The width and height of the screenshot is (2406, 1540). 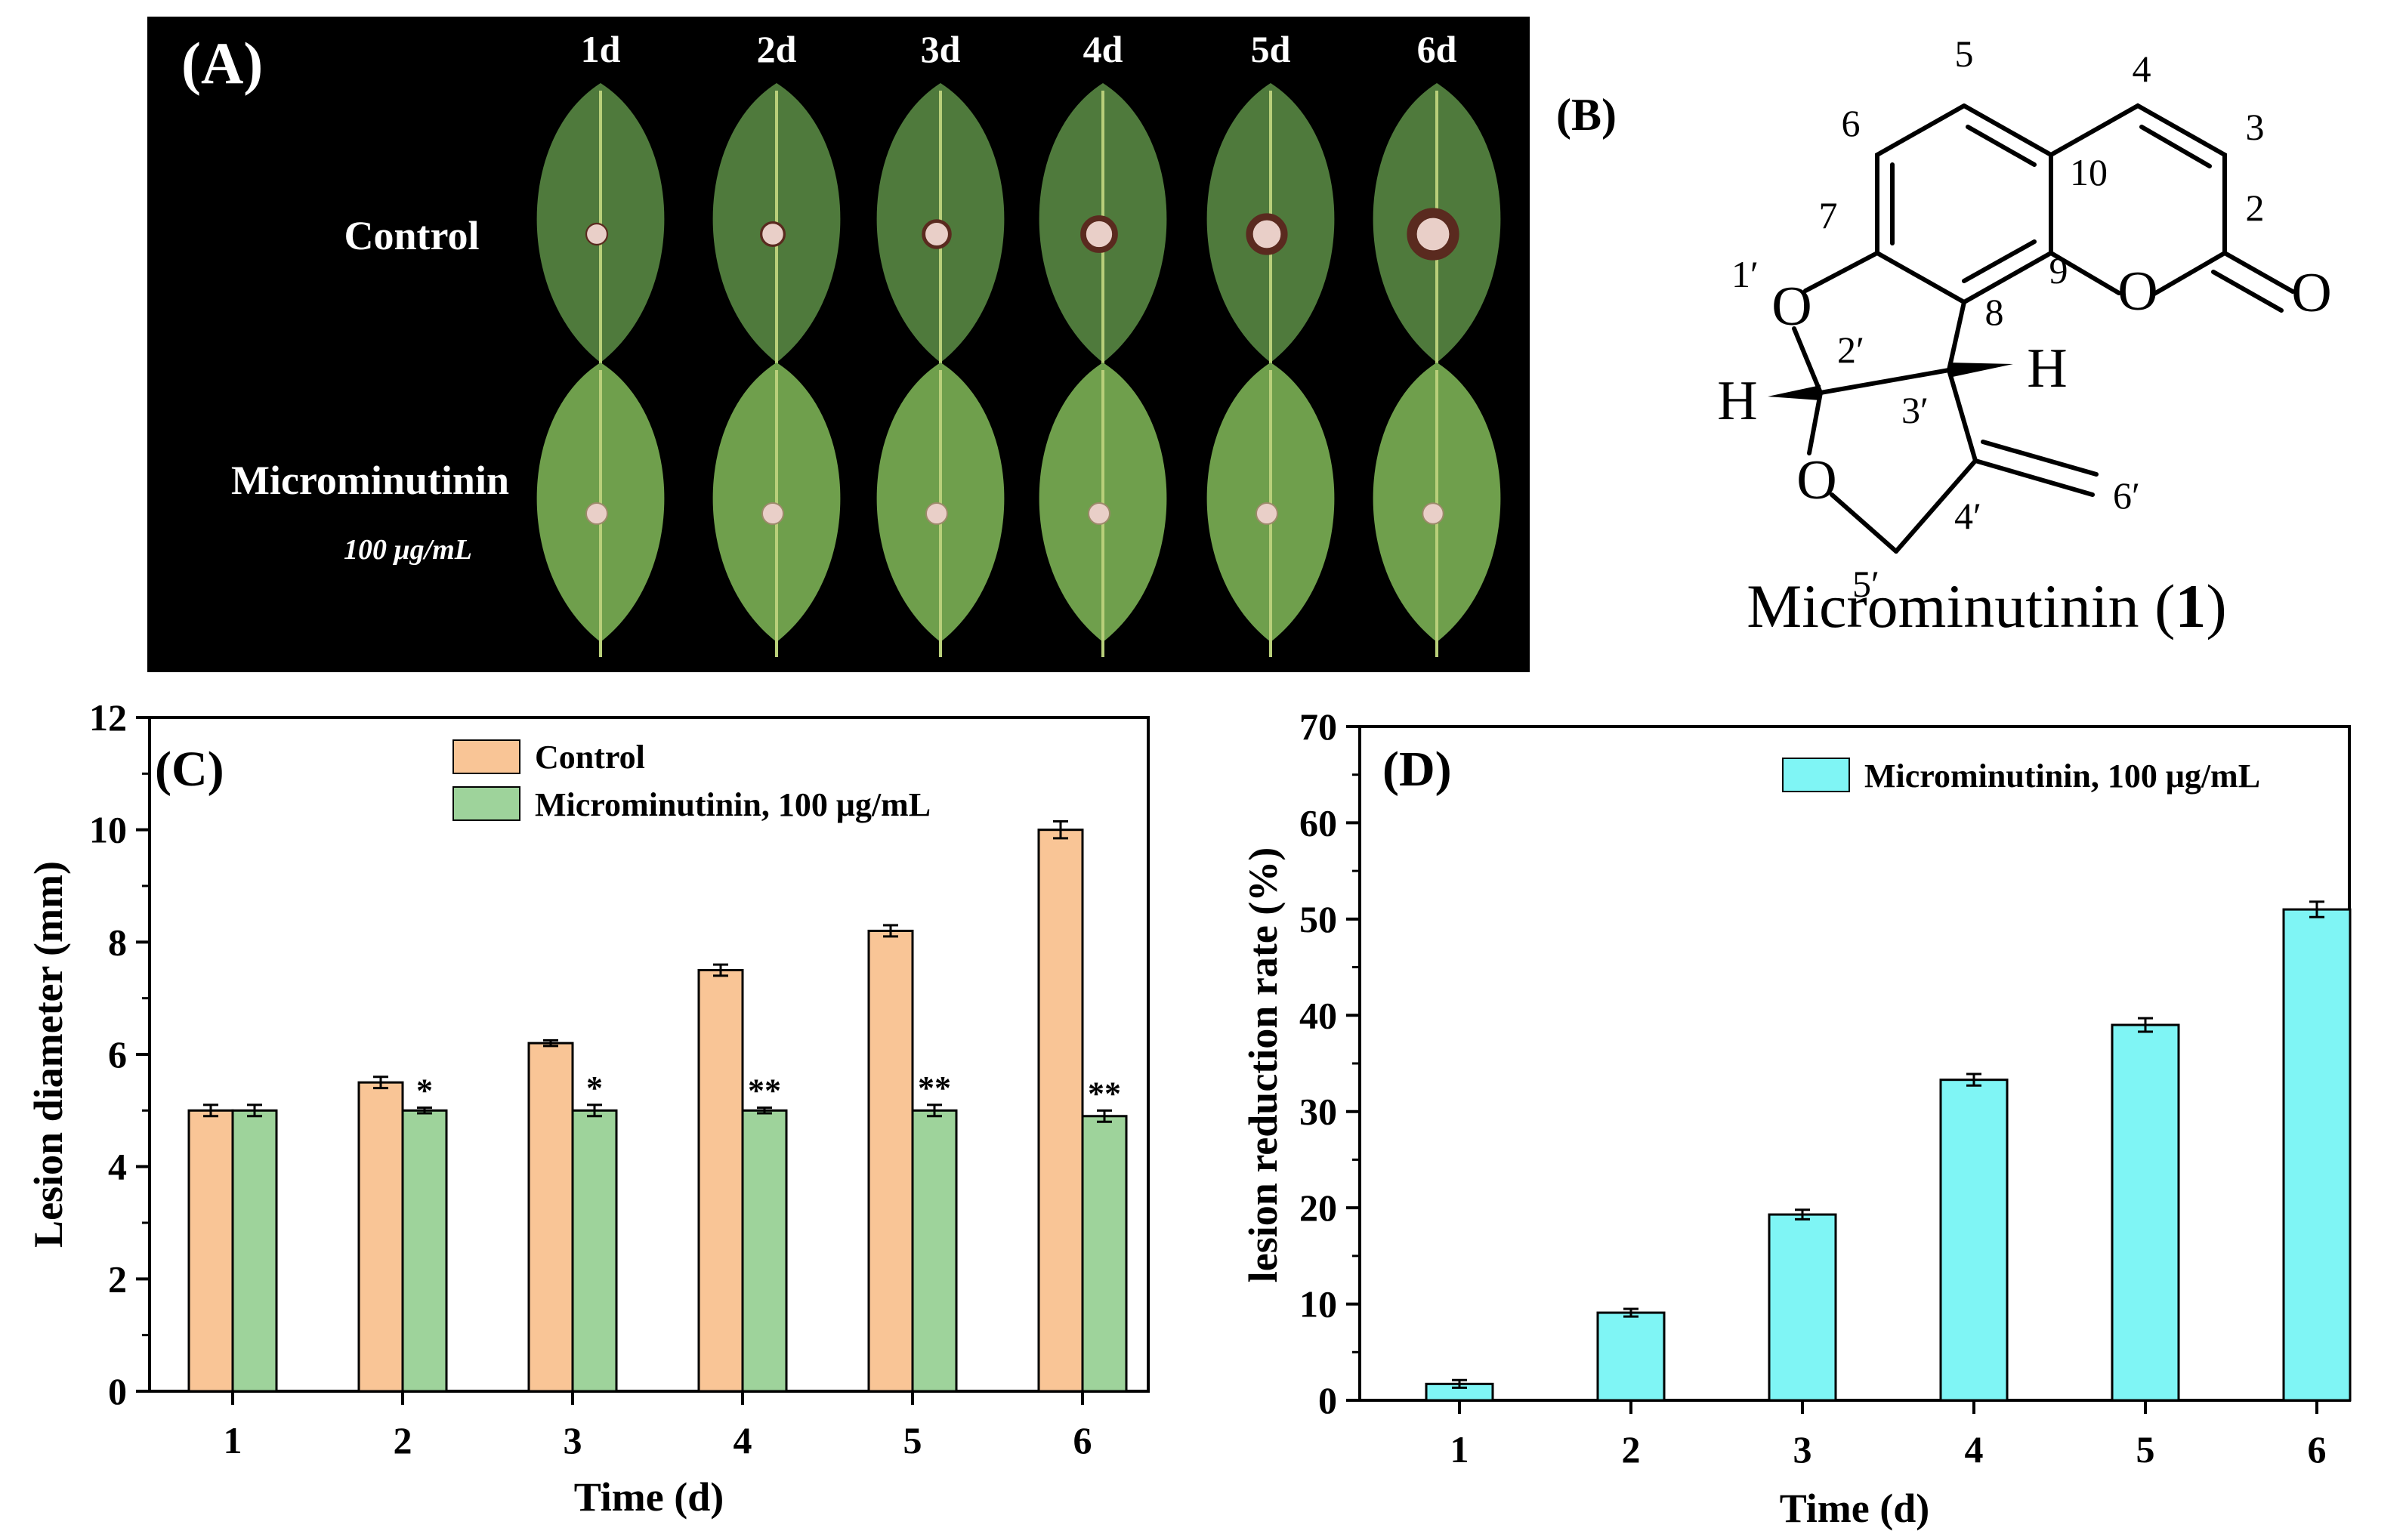 I want to click on c-y-tick-label-8: 8, so click(x=117, y=942).